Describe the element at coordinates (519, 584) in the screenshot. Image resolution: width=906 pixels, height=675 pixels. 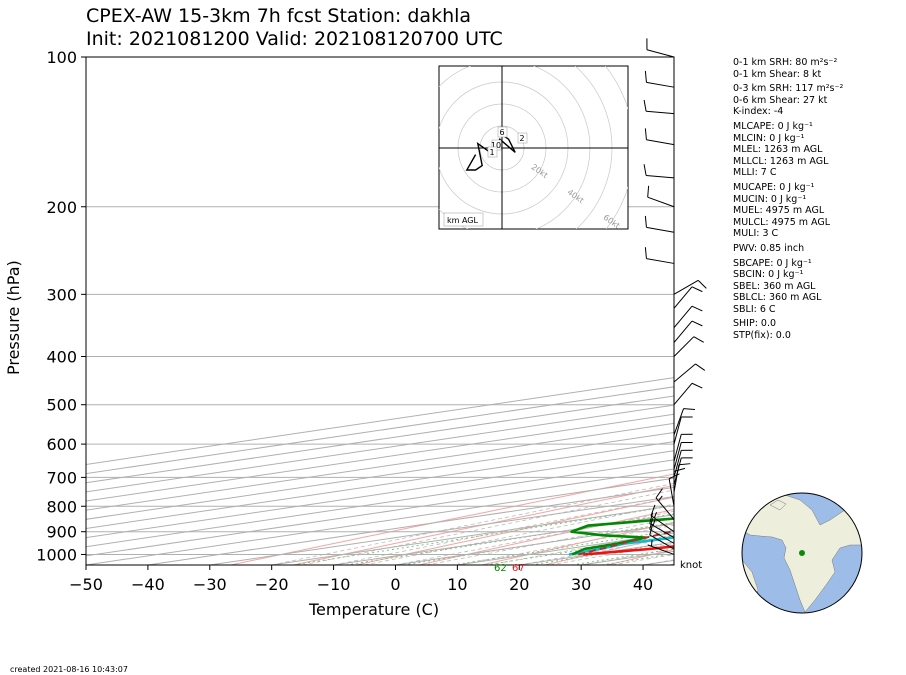
I see `x-tick-label: 20` at that location.